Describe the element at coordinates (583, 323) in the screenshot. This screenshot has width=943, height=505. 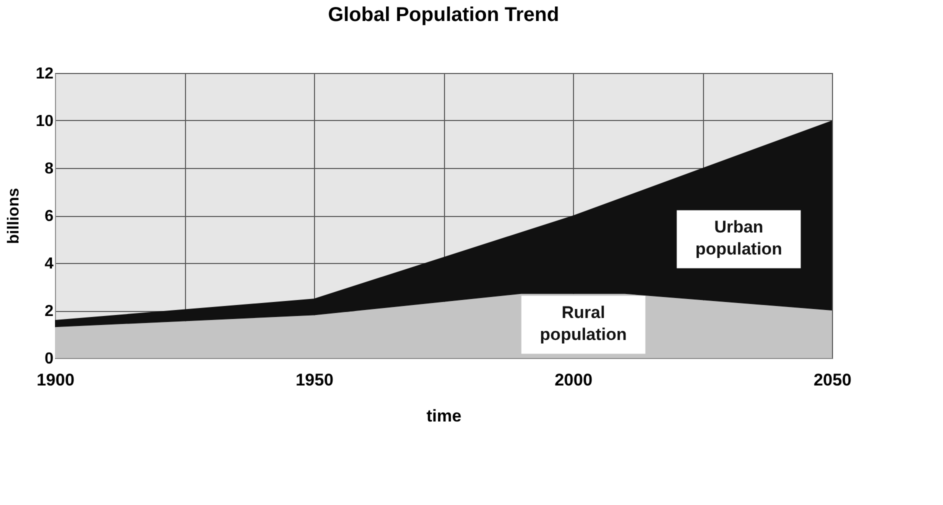
I see `series-label: Rural population` at that location.